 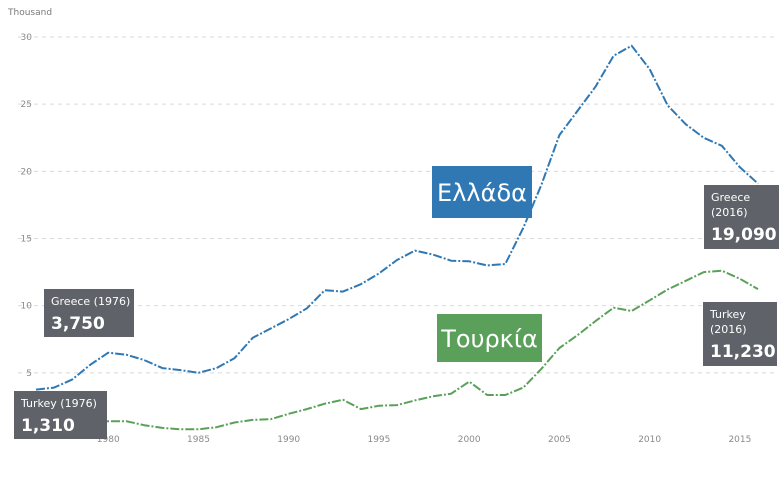 I want to click on callout-value: 11,230, so click(x=743, y=352).